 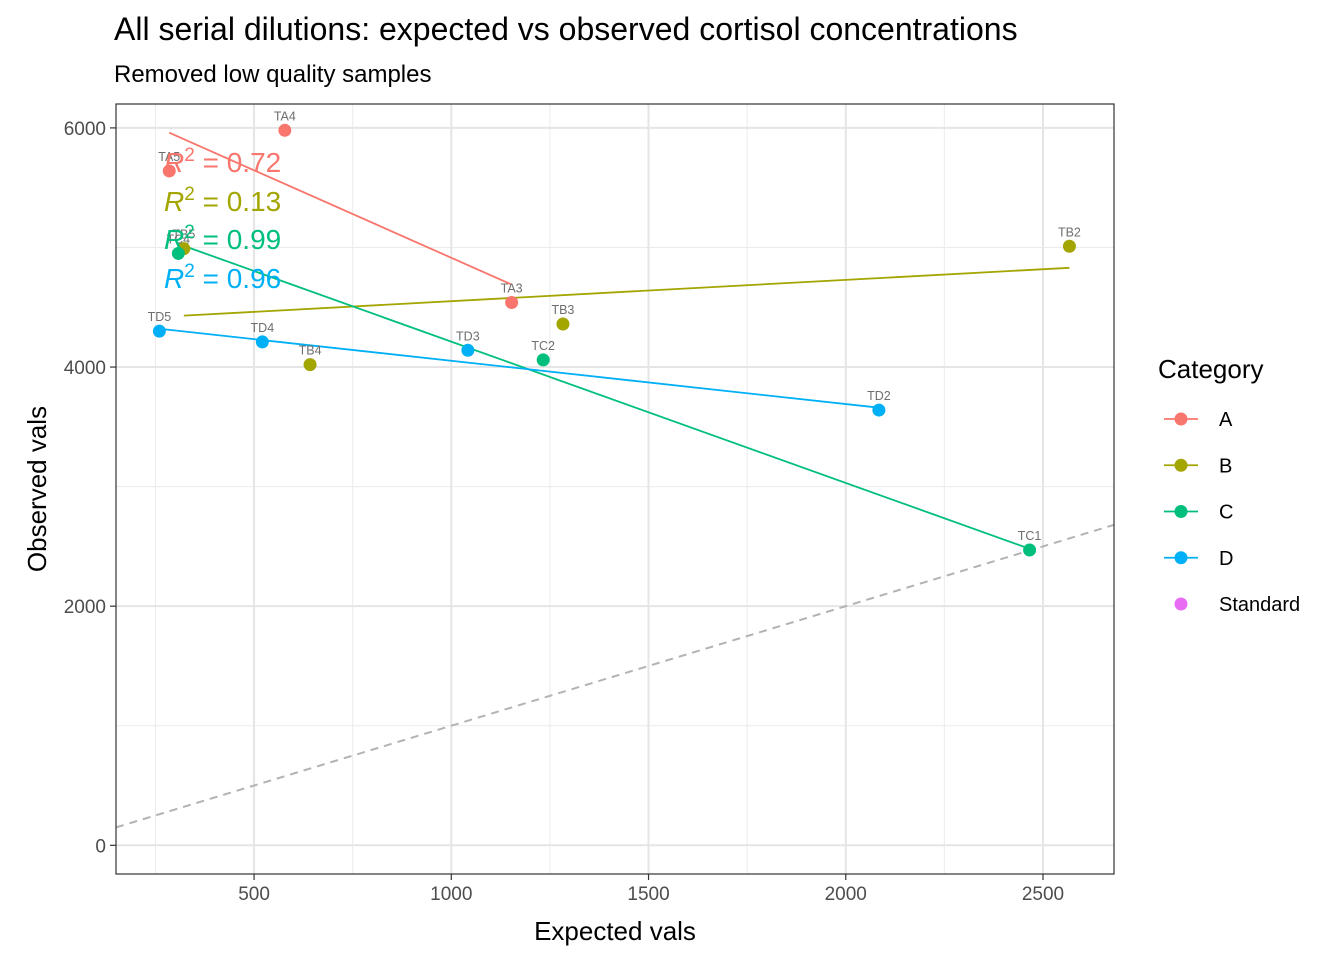 What do you see at coordinates (519, 368) in the screenshot?
I see `fit-line-d` at bounding box center [519, 368].